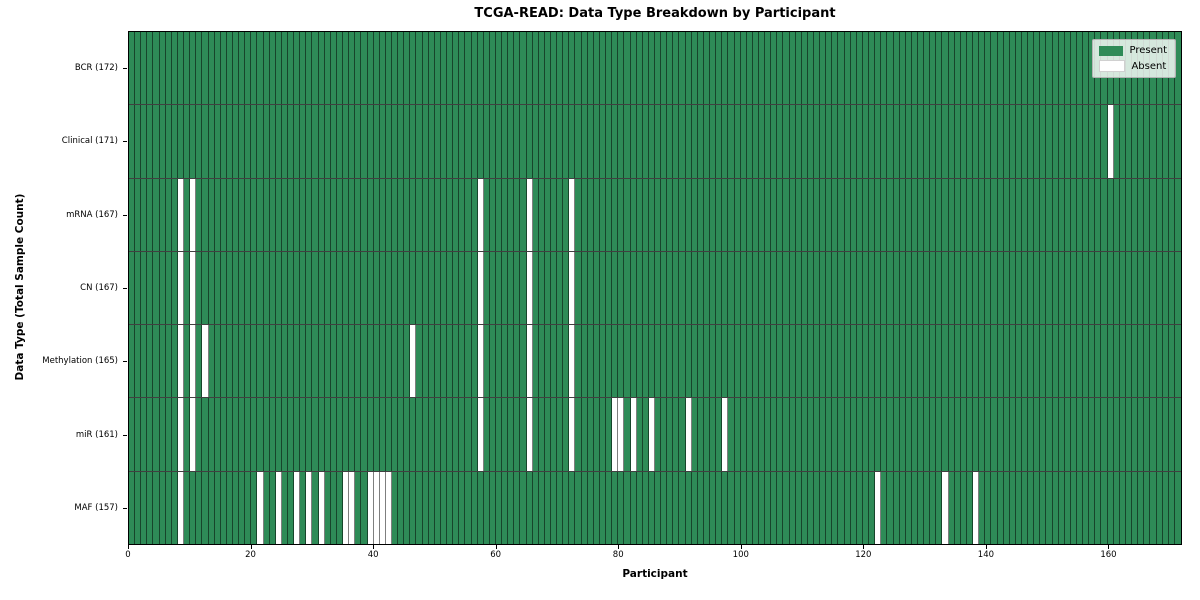 This screenshot has height=600, width=1200. I want to click on xtick-0: 0, so click(128, 555).